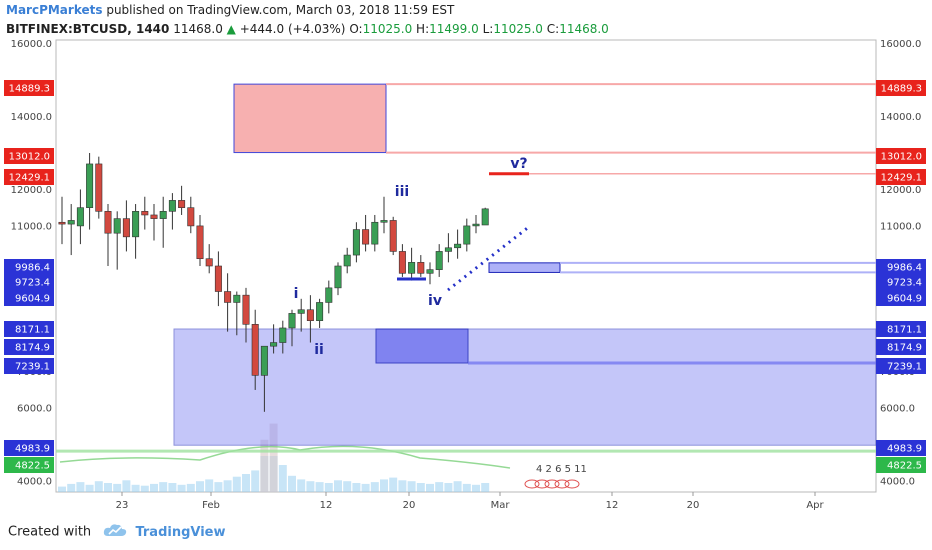  I want to click on price-tag-right-label: 8171.1, so click(904, 330).